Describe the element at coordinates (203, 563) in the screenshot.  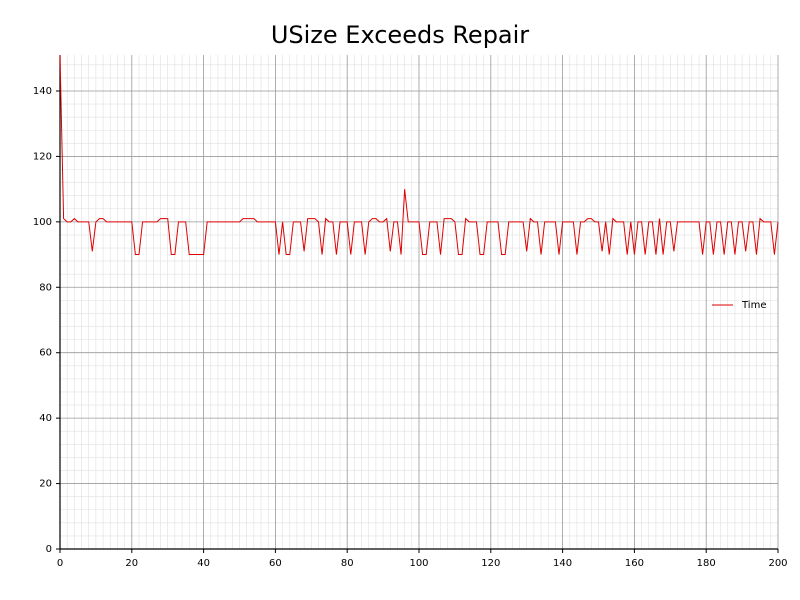
I see `x-tick-label: 40` at that location.